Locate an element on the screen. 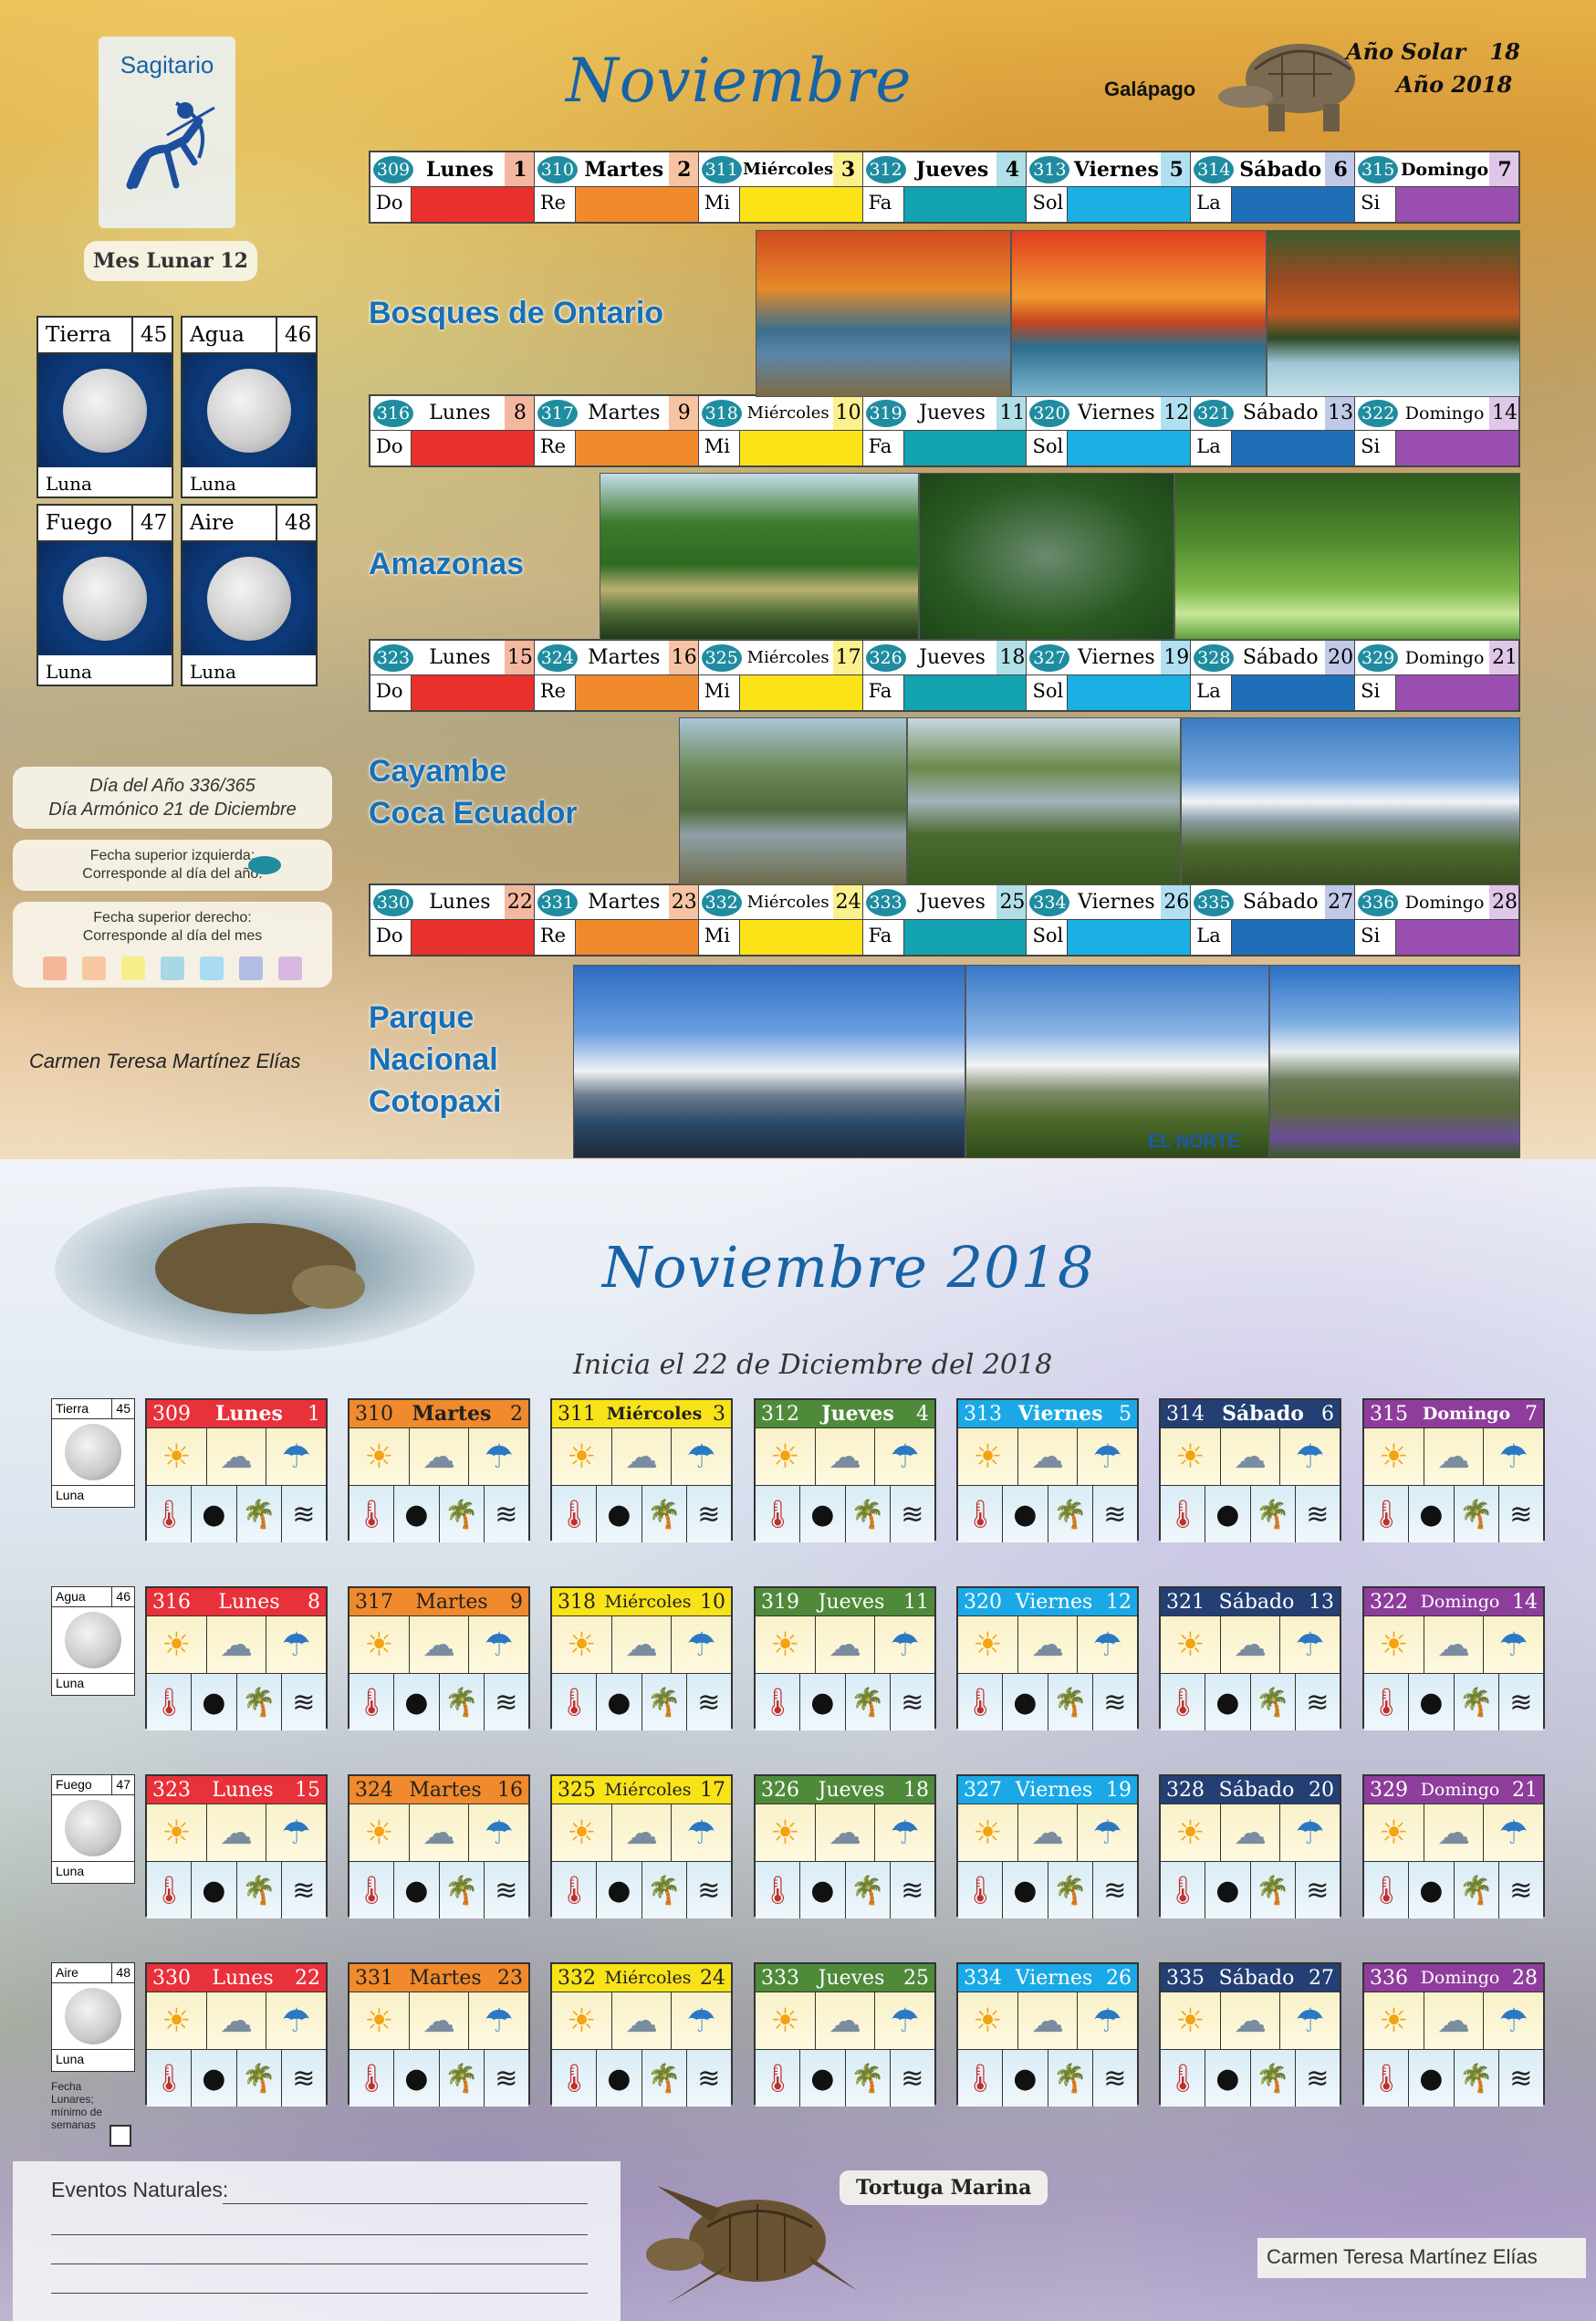 This screenshot has height=2321, width=1596. day-card: 312 Jueves 4 ☀ ☁ ☂ 🌡 ● 🌴 ≋ is located at coordinates (845, 1470).